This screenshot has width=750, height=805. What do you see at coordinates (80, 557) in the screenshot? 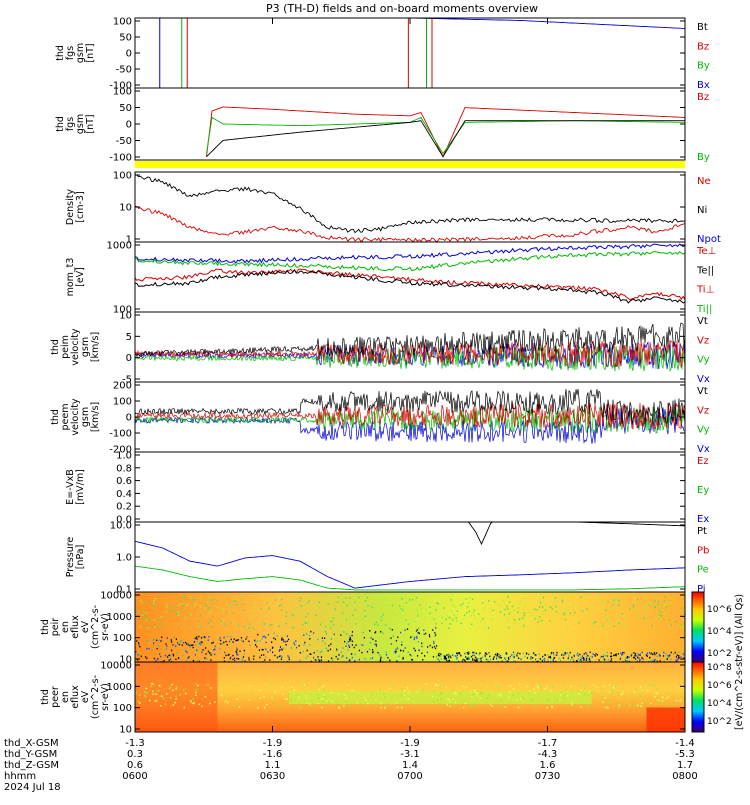
I see `y-axis-label-line: [nPa]` at bounding box center [80, 557].